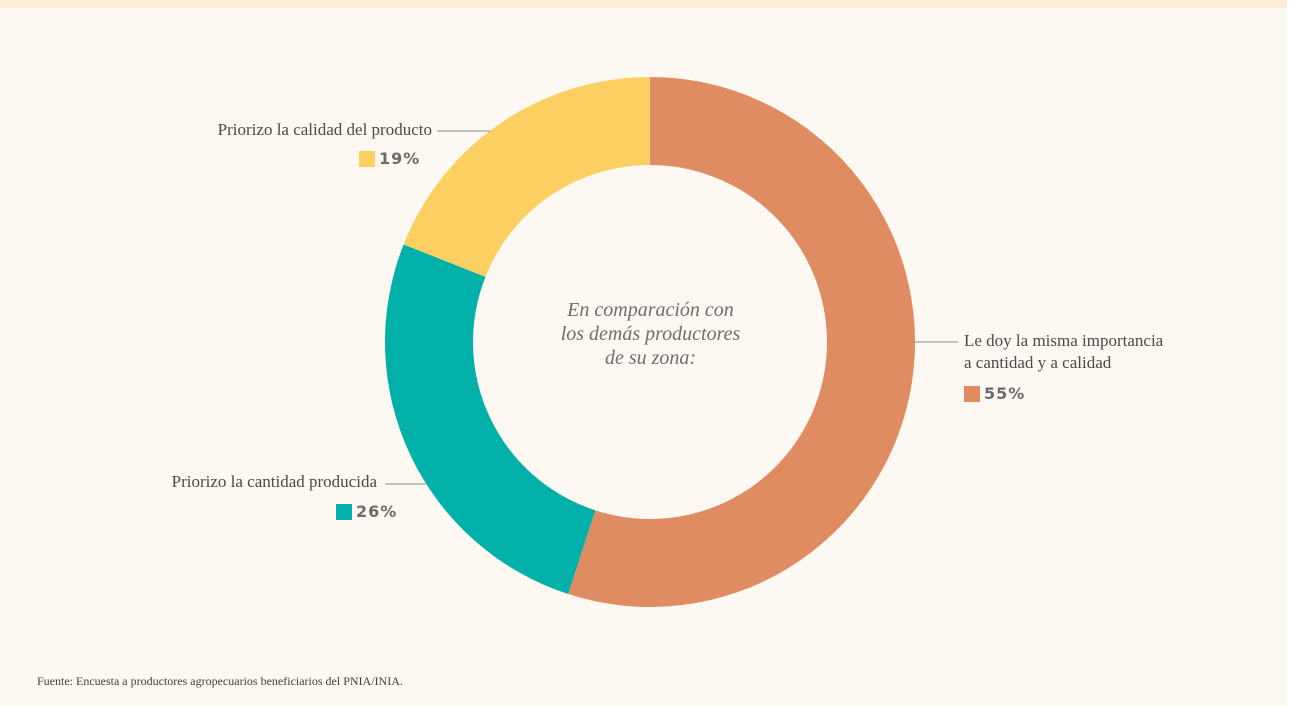 This screenshot has height=706, width=1289. What do you see at coordinates (526, 176) in the screenshot?
I see `donut-slice-quality` at bounding box center [526, 176].